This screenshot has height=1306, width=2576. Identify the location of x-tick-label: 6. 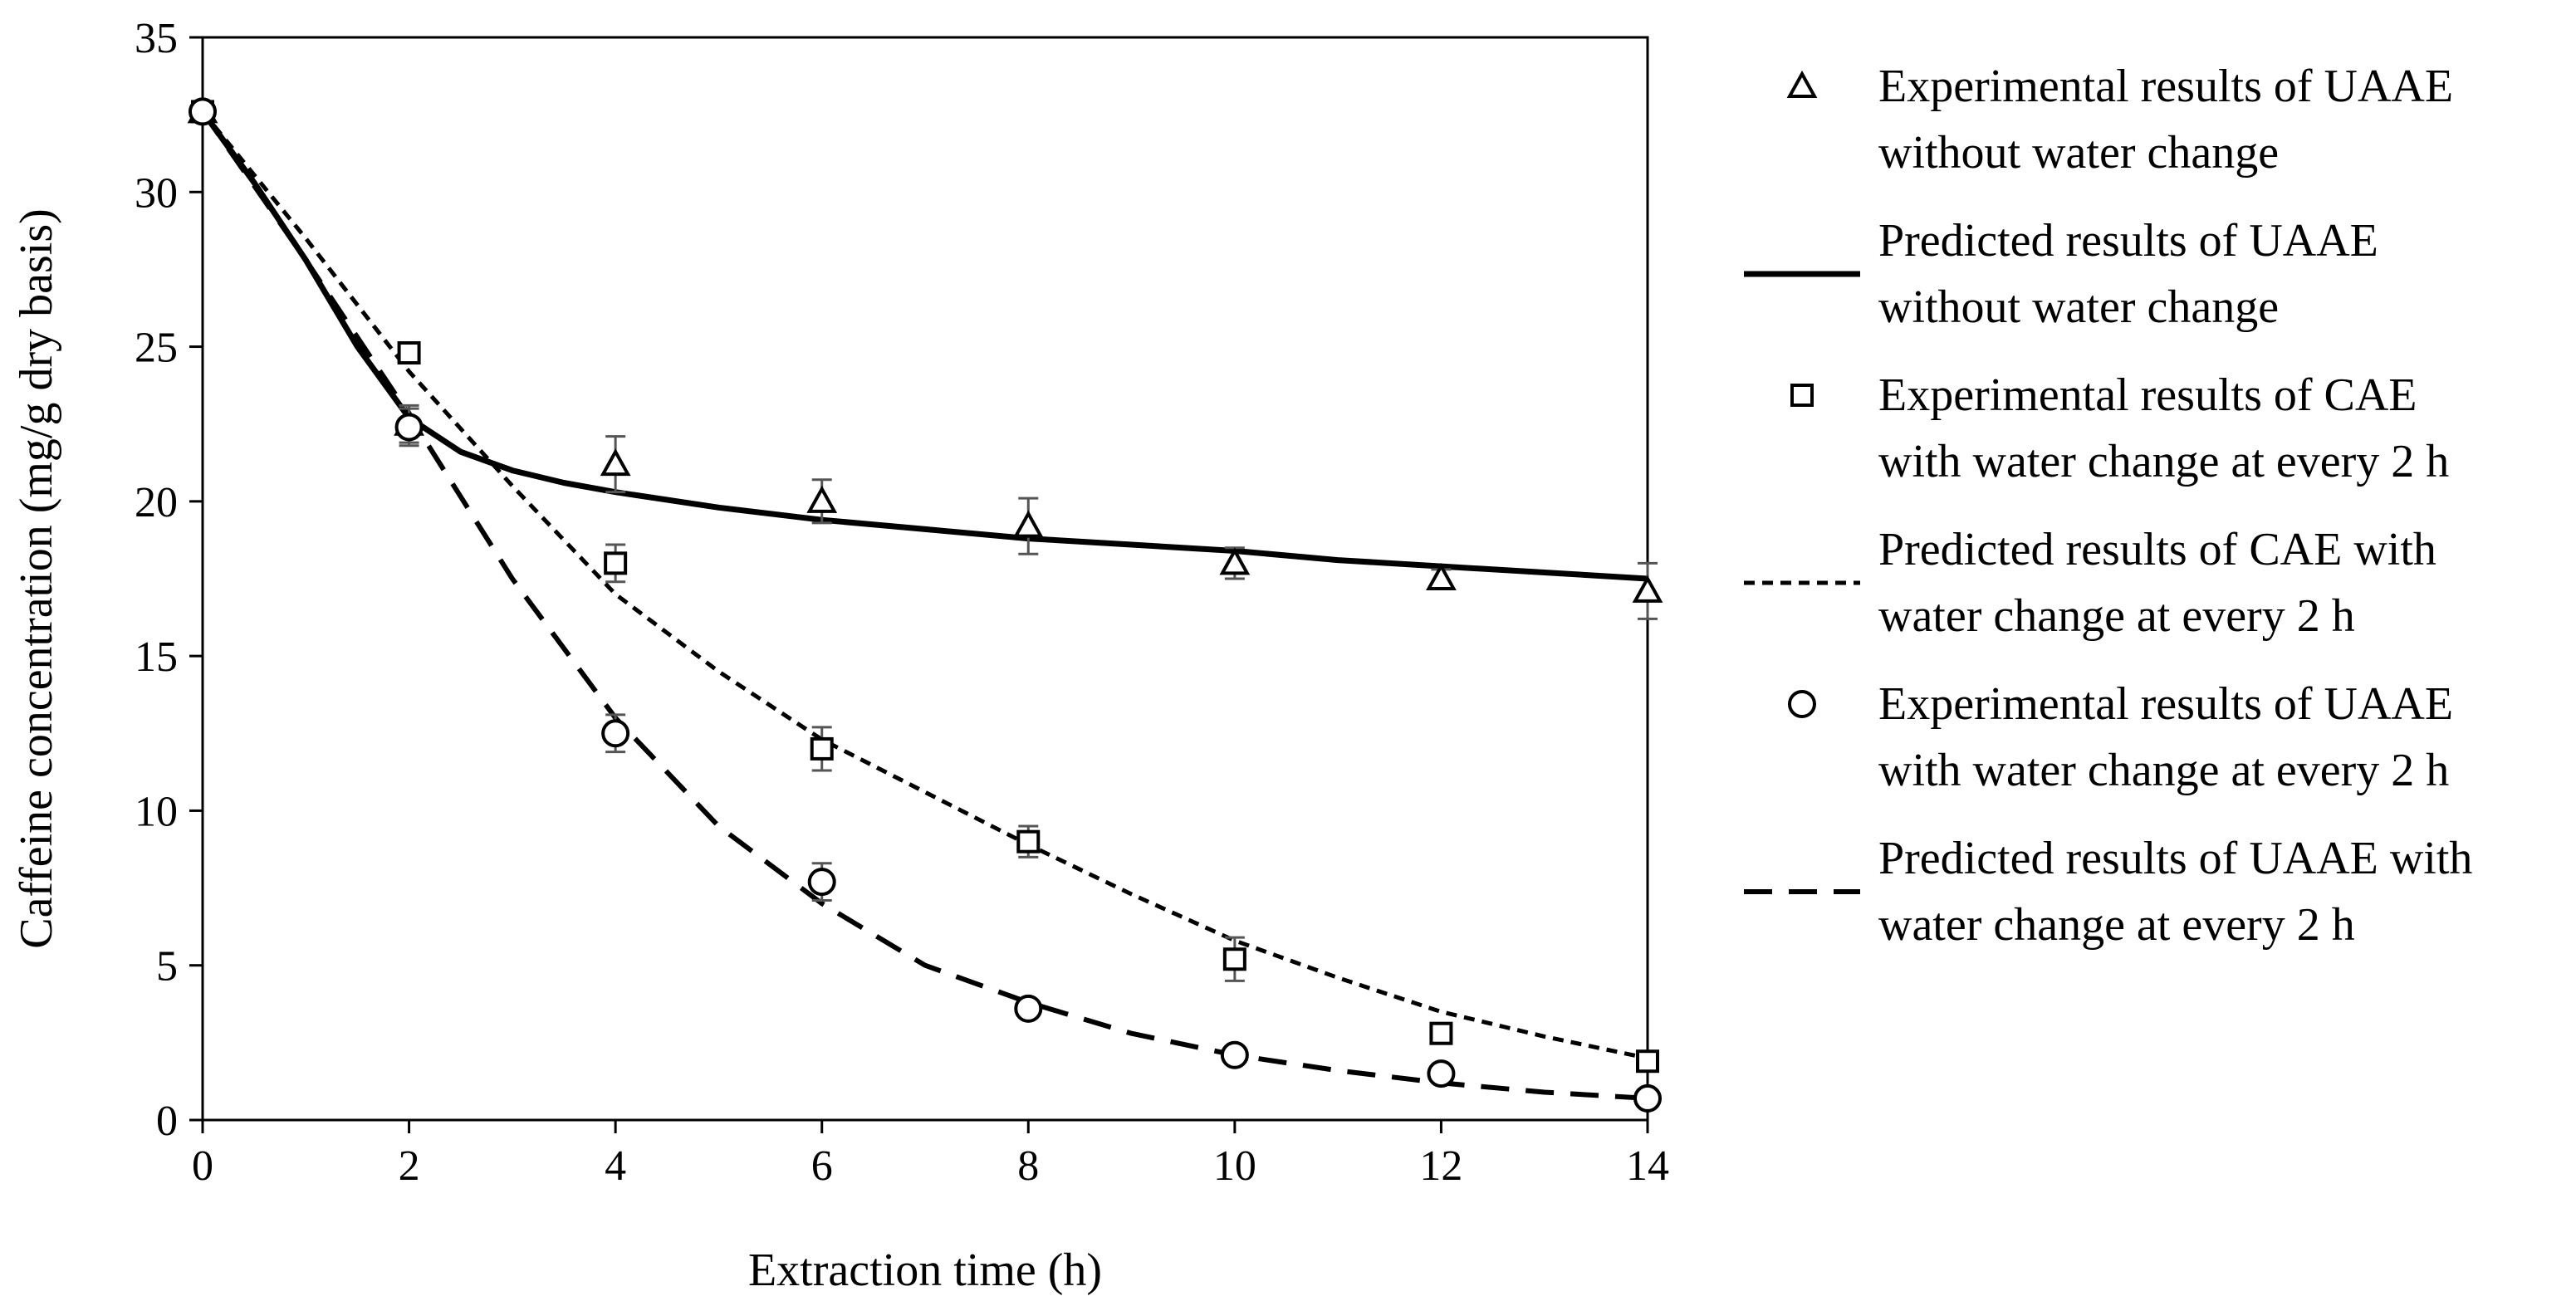
(822, 1166).